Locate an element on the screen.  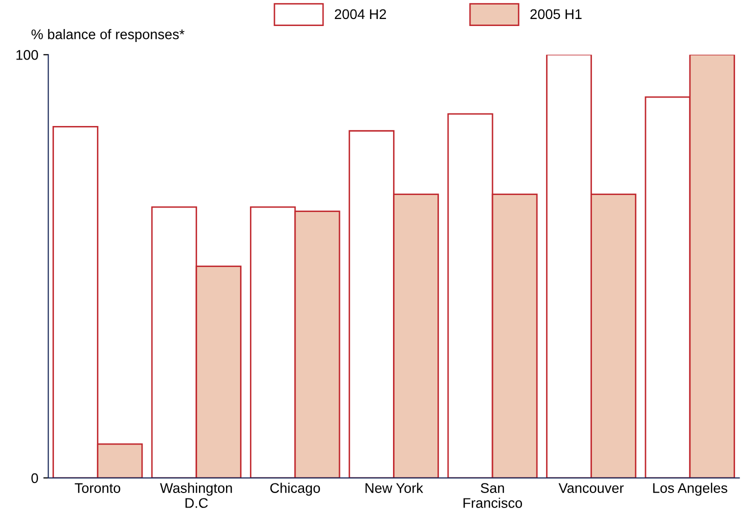
legend-label: 2004 H2 is located at coordinates (360, 14).